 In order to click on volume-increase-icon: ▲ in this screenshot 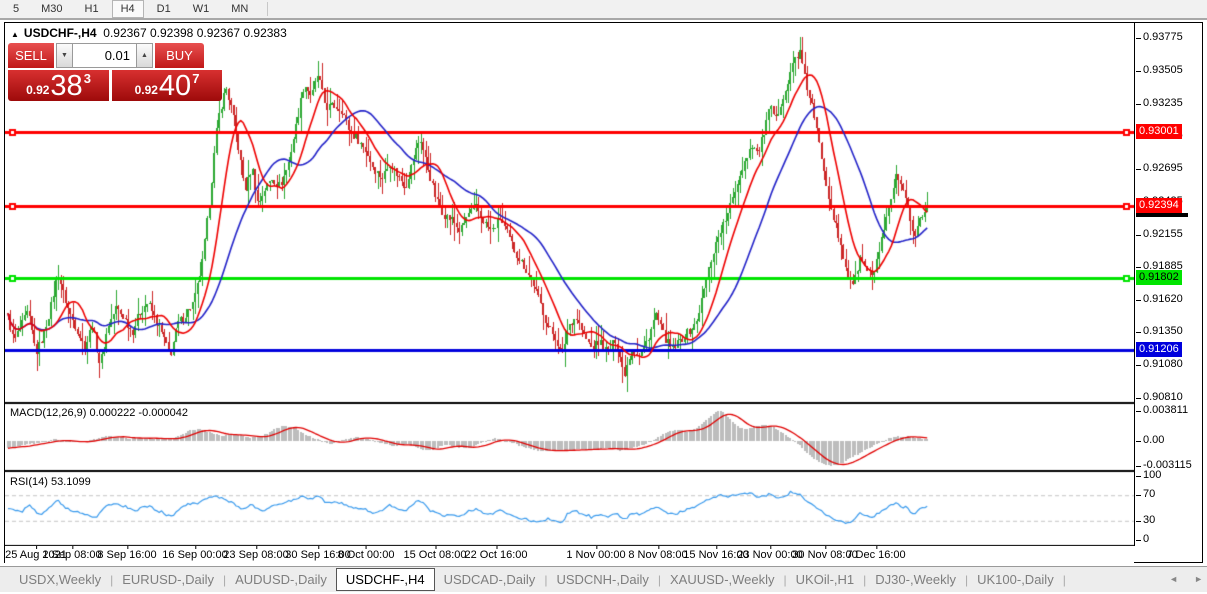, I will do `click(144, 55)`.